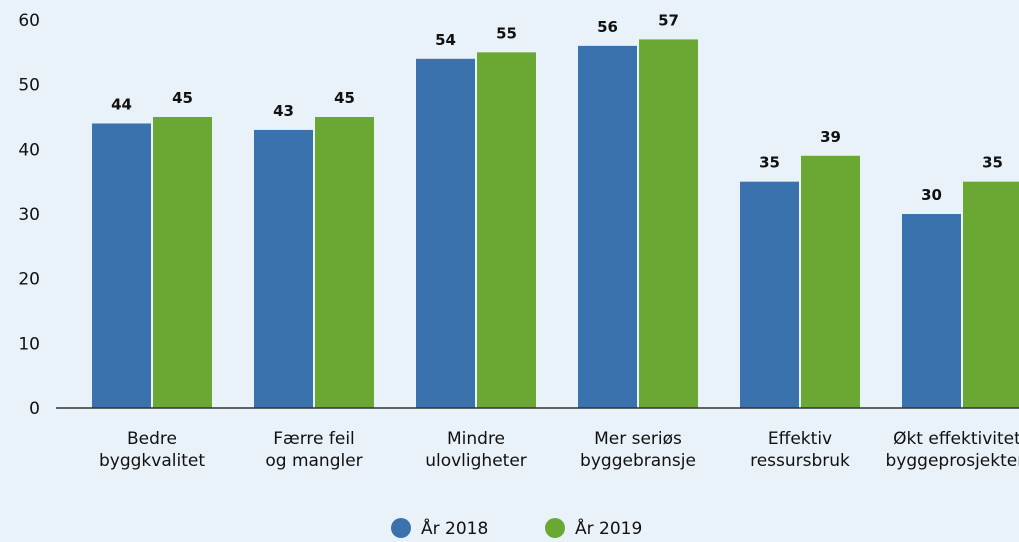 Image resolution: width=1019 pixels, height=542 pixels. What do you see at coordinates (29, 150) in the screenshot?
I see `y-tick-label: 40` at bounding box center [29, 150].